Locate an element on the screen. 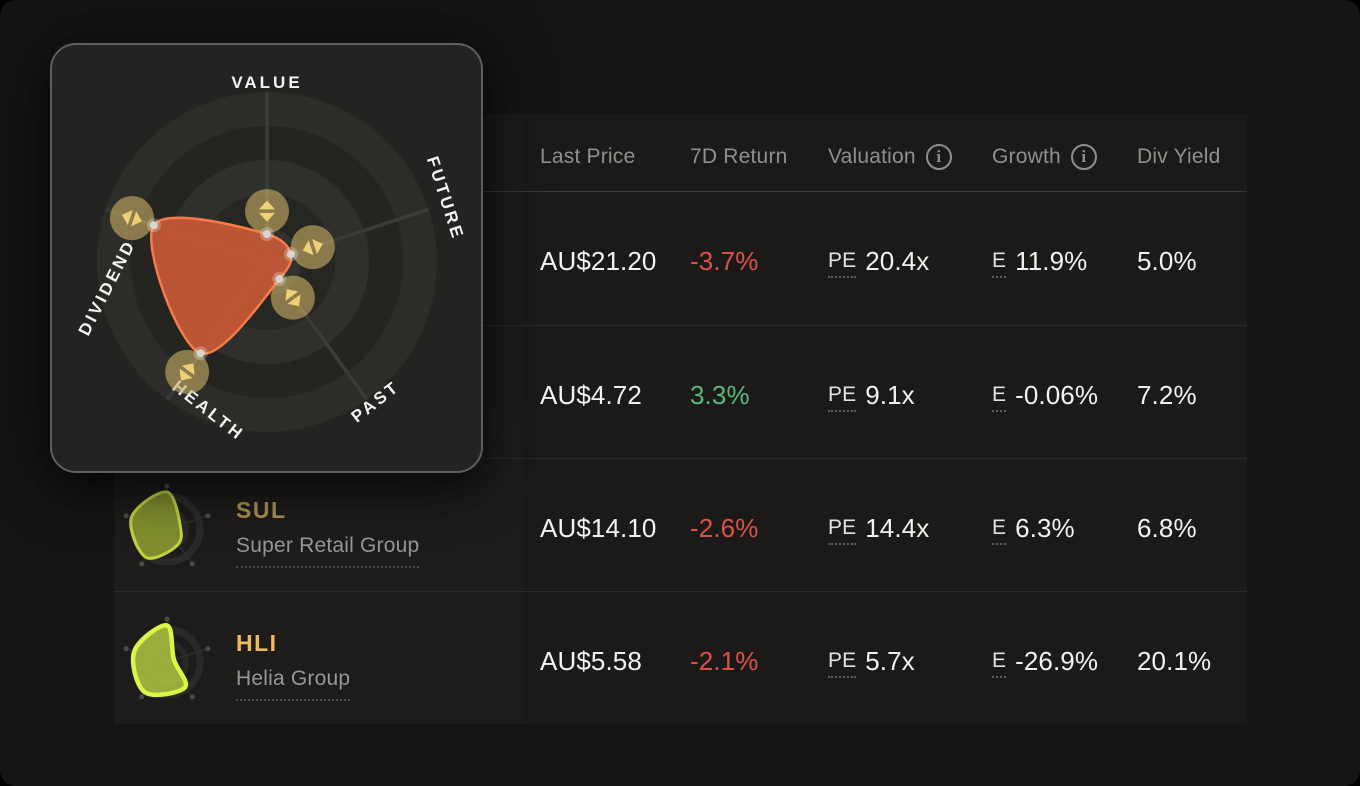  div-yield-value: 5.0% is located at coordinates (1167, 261).